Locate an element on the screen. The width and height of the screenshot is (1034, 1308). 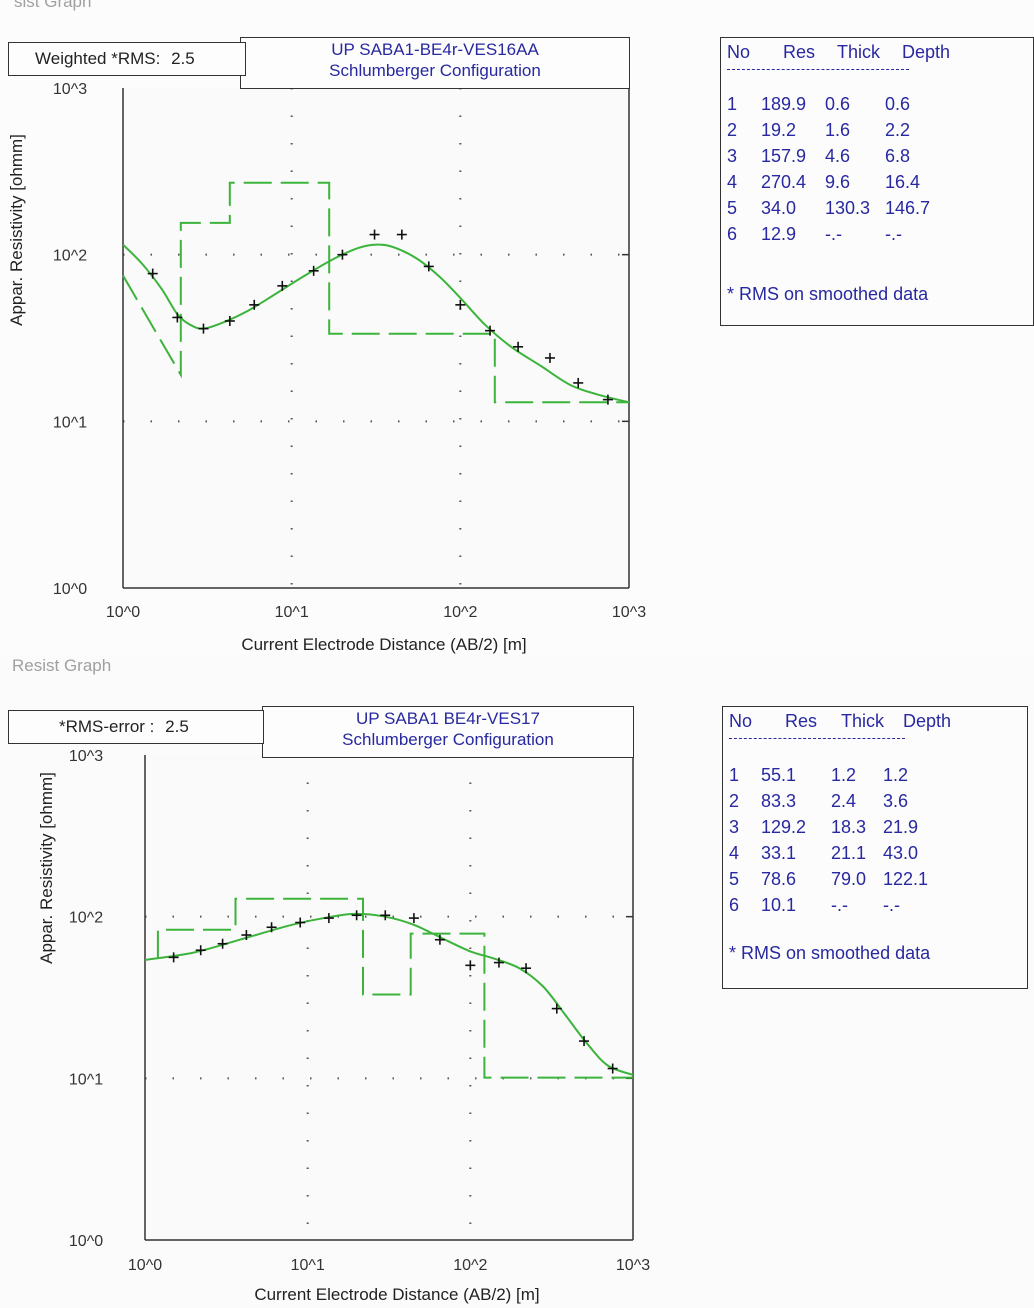
rms-box: Weighted *RMS: 2.5 is located at coordinates (127, 59).